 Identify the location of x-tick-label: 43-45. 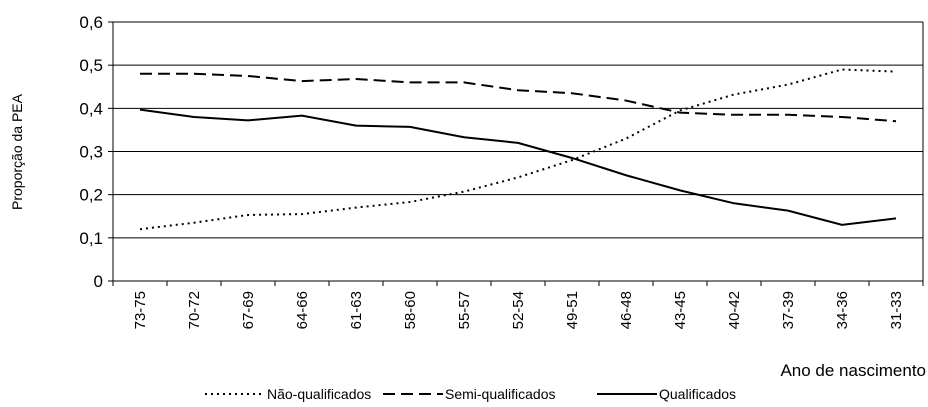
(680, 310).